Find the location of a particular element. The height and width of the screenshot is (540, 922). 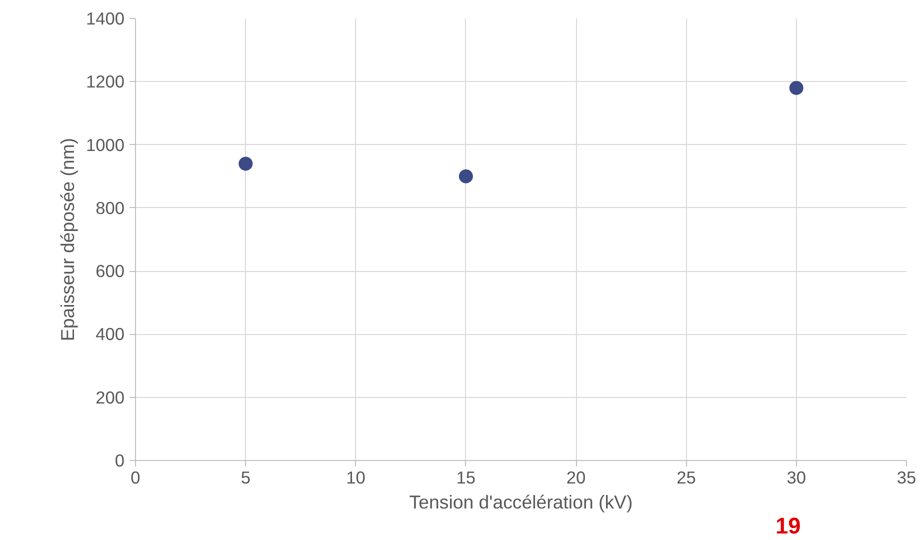

y-tick-label: 1200 is located at coordinates (105, 82).